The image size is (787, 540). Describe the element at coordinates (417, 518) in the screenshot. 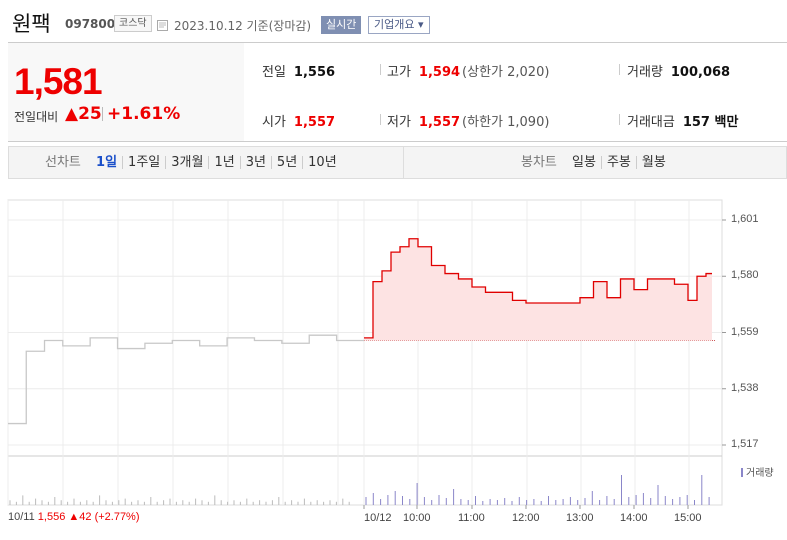

I see `x-tick-label: 10:00` at that location.